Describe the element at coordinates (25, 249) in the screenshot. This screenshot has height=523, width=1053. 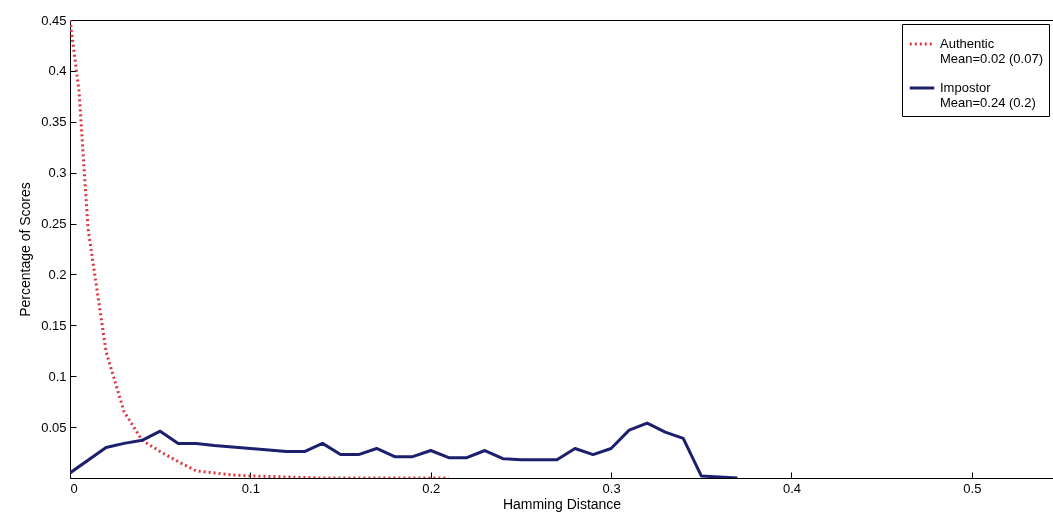
I see `y-axis-title: Percentage of Scores` at that location.